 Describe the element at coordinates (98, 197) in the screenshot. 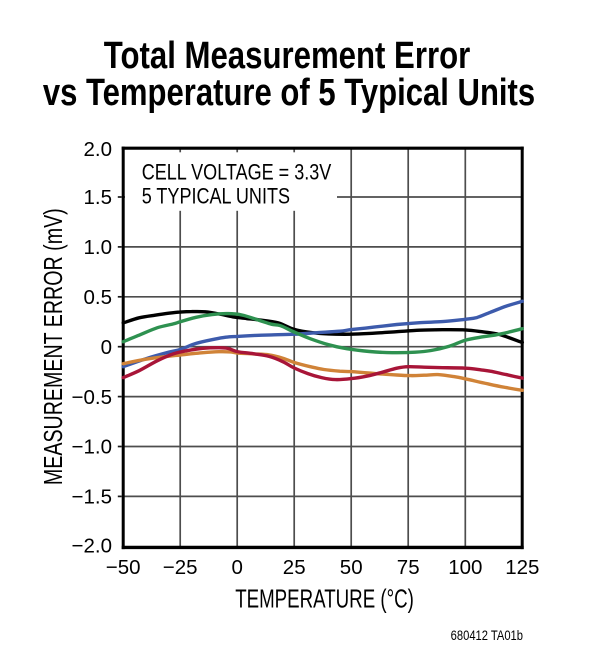

I see `svg-text: 1.5` at that location.